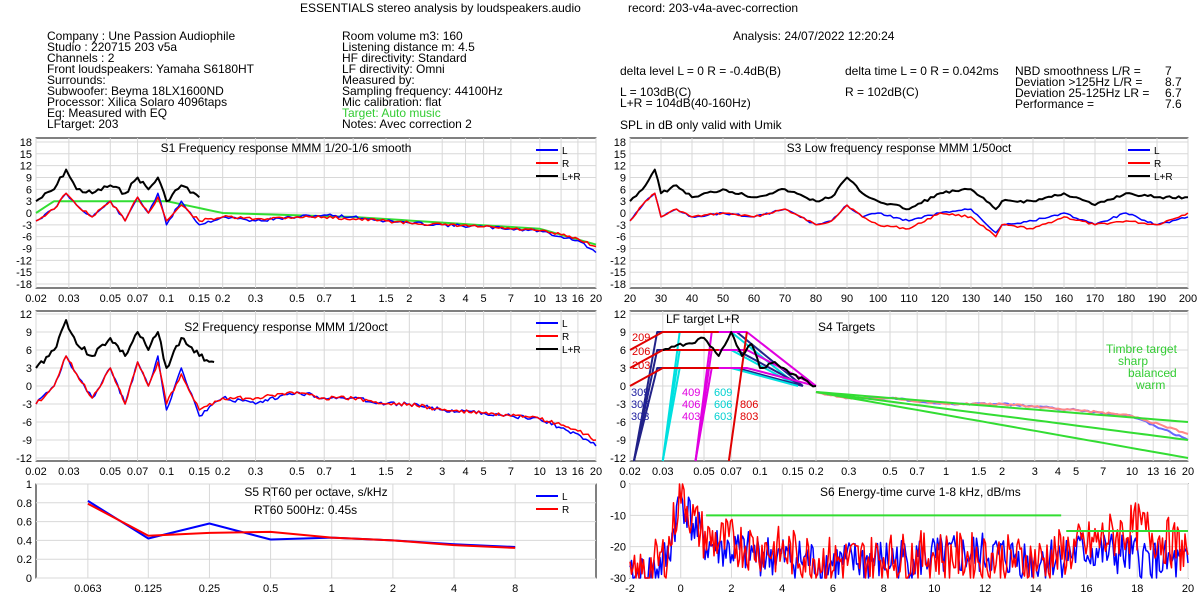  Describe the element at coordinates (26, 315) in the screenshot. I see `s2-y-tick-label: 12` at that location.